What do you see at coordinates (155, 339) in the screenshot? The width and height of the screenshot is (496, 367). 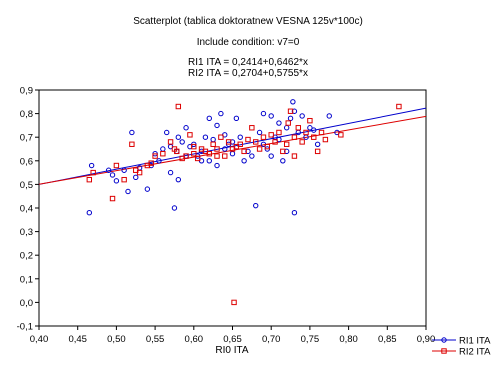 I see `x-tick-label: 0,55` at bounding box center [155, 339].